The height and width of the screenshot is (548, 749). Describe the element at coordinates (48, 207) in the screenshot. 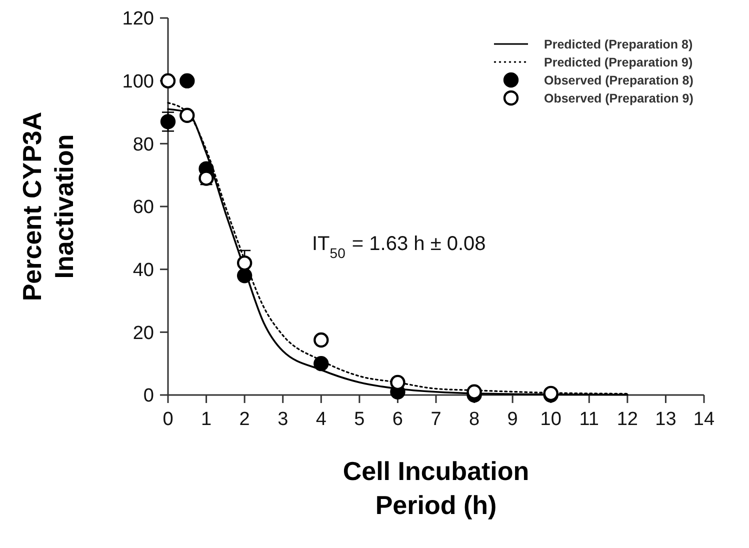

I see `y-axis-title: Percent CYP3A Inactivation` at that location.